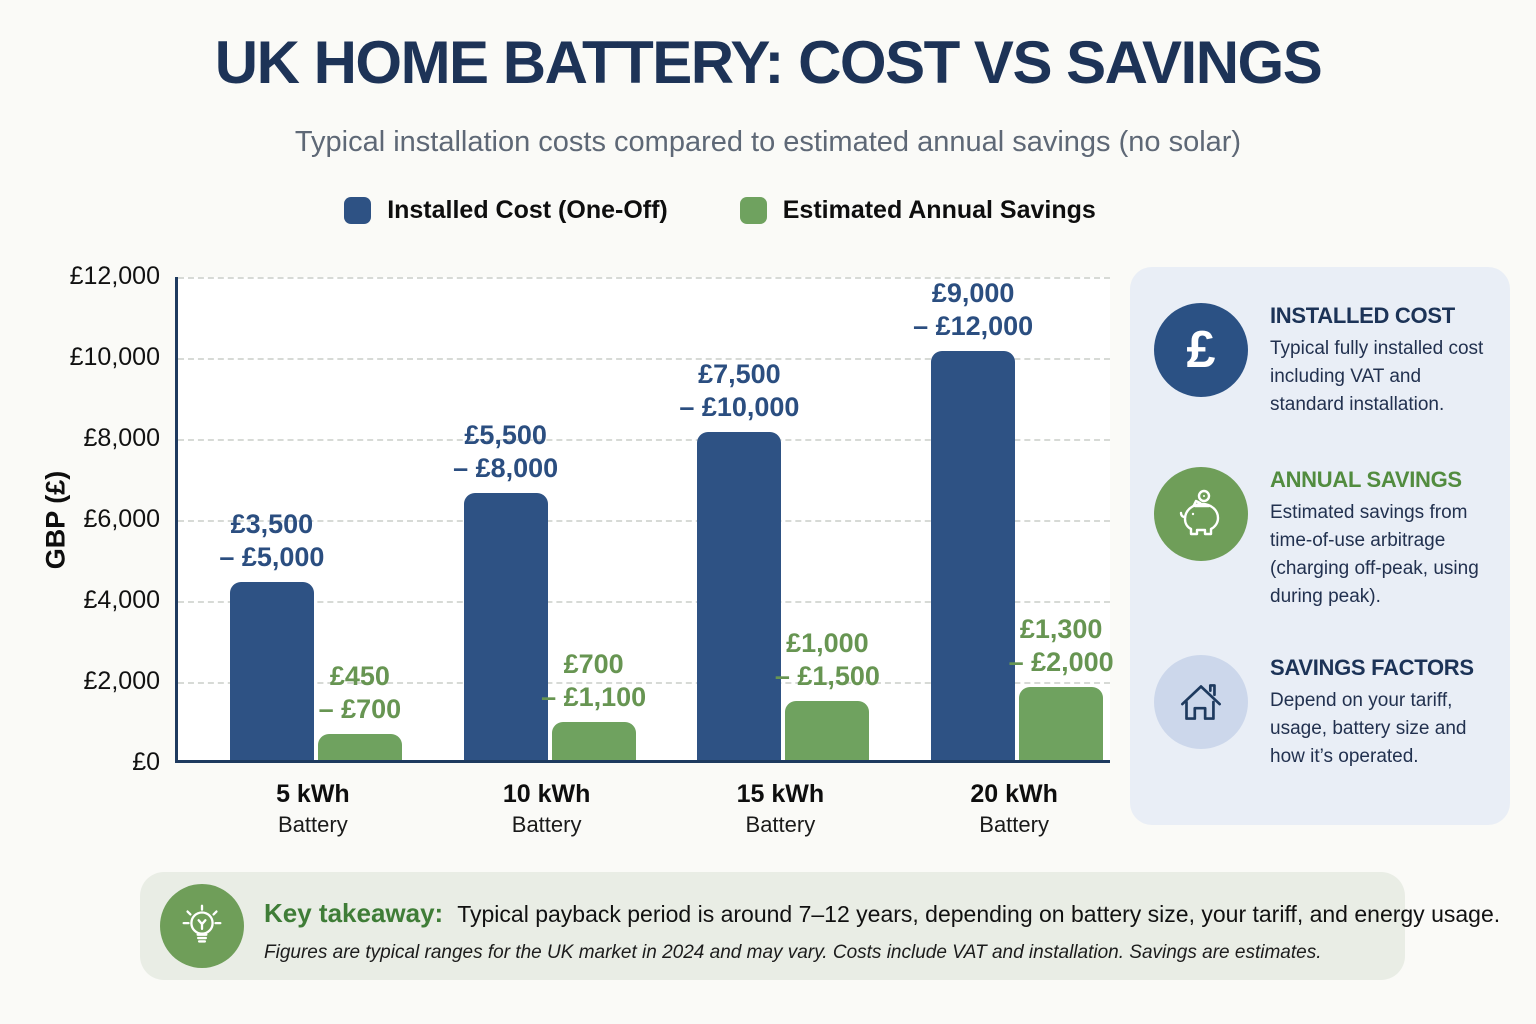 The image size is (1536, 1024). Describe the element at coordinates (506, 451) in the screenshot. I see `bar-range-label: £5,500– £8,000` at that location.